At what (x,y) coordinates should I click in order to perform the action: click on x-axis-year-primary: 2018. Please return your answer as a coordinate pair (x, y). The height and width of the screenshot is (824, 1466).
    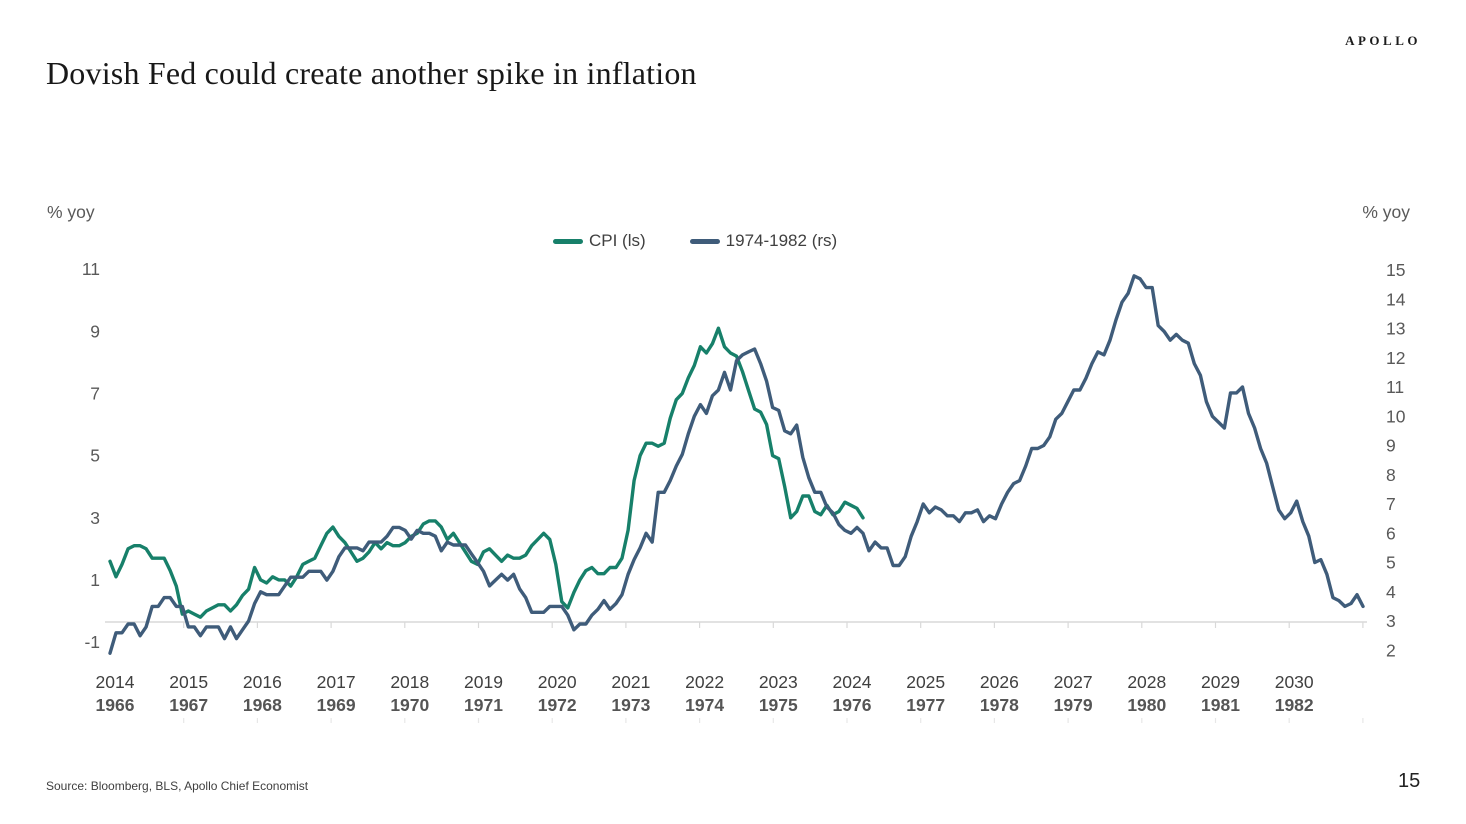
    Looking at the image, I should click on (409, 682).